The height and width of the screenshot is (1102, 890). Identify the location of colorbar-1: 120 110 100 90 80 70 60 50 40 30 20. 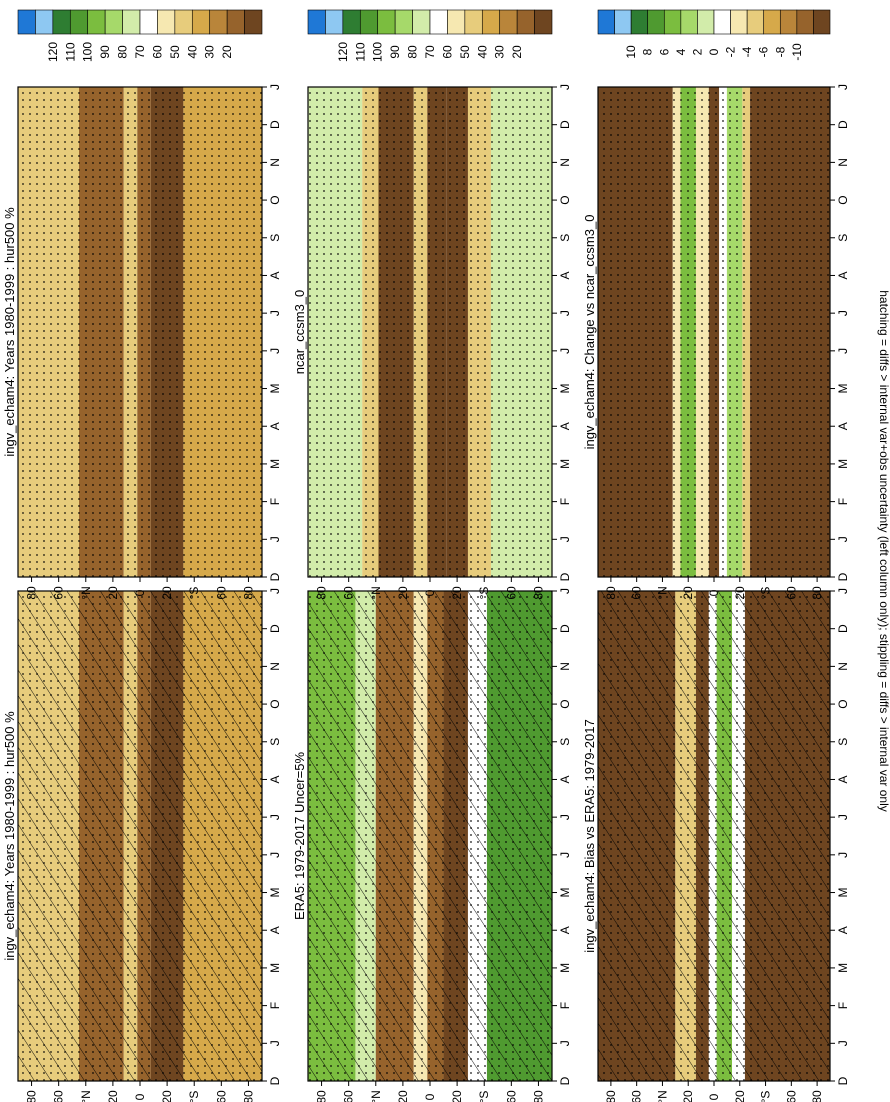
(140, 35).